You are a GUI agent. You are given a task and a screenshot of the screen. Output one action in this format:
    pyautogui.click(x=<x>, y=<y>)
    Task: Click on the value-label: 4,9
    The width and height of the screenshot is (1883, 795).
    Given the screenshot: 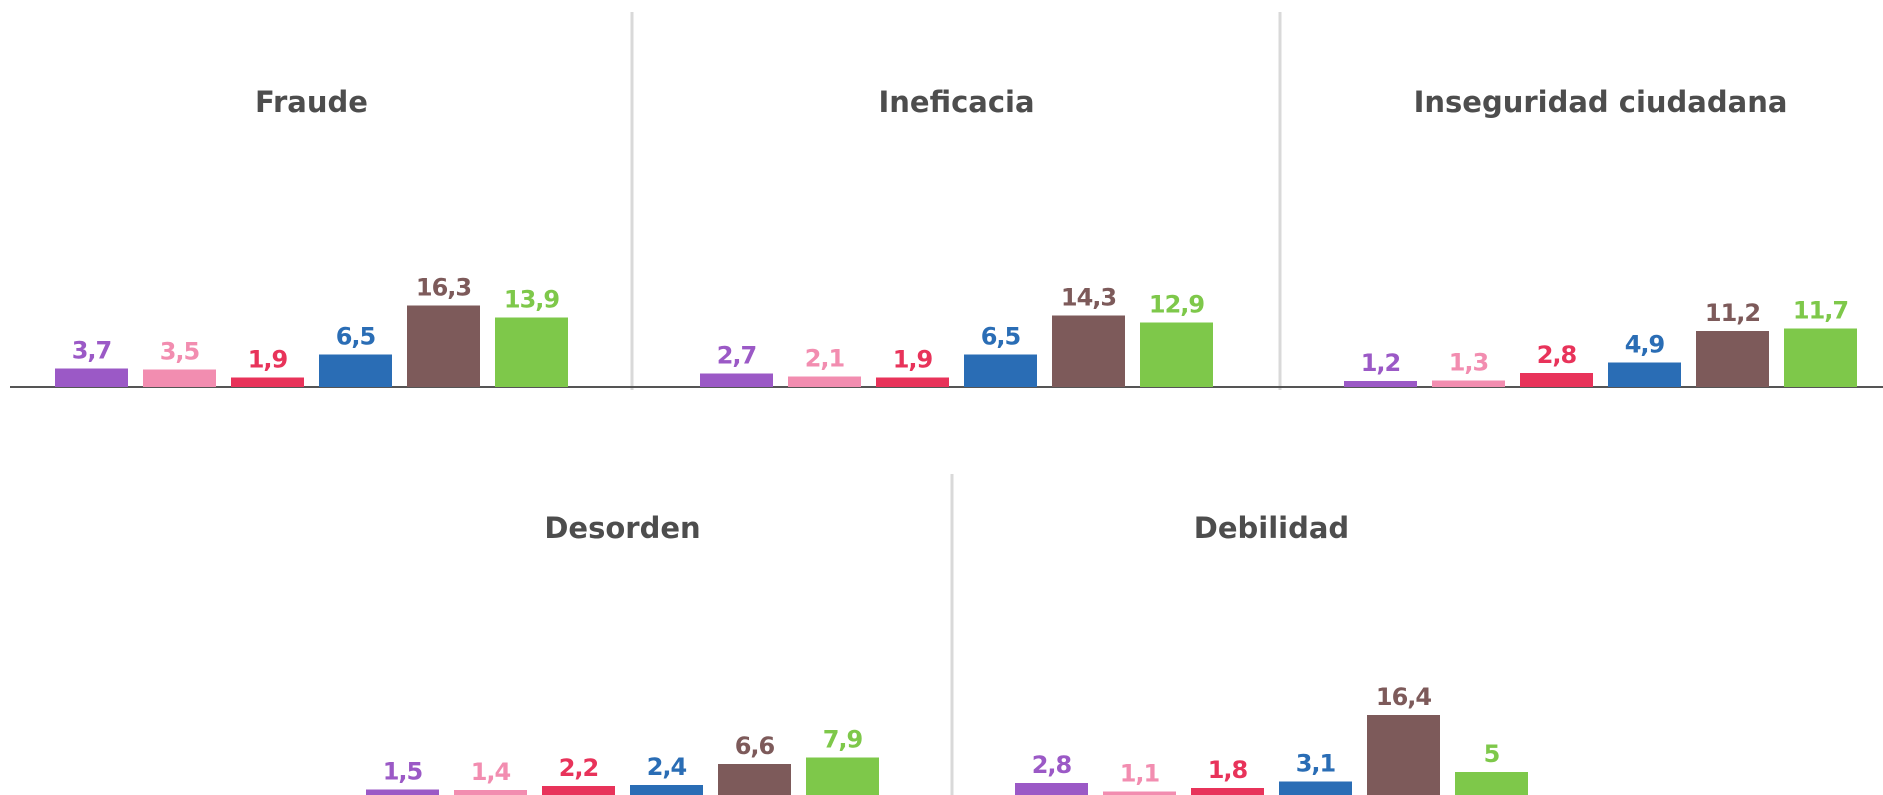 What is the action you would take?
    pyautogui.click(x=1645, y=345)
    